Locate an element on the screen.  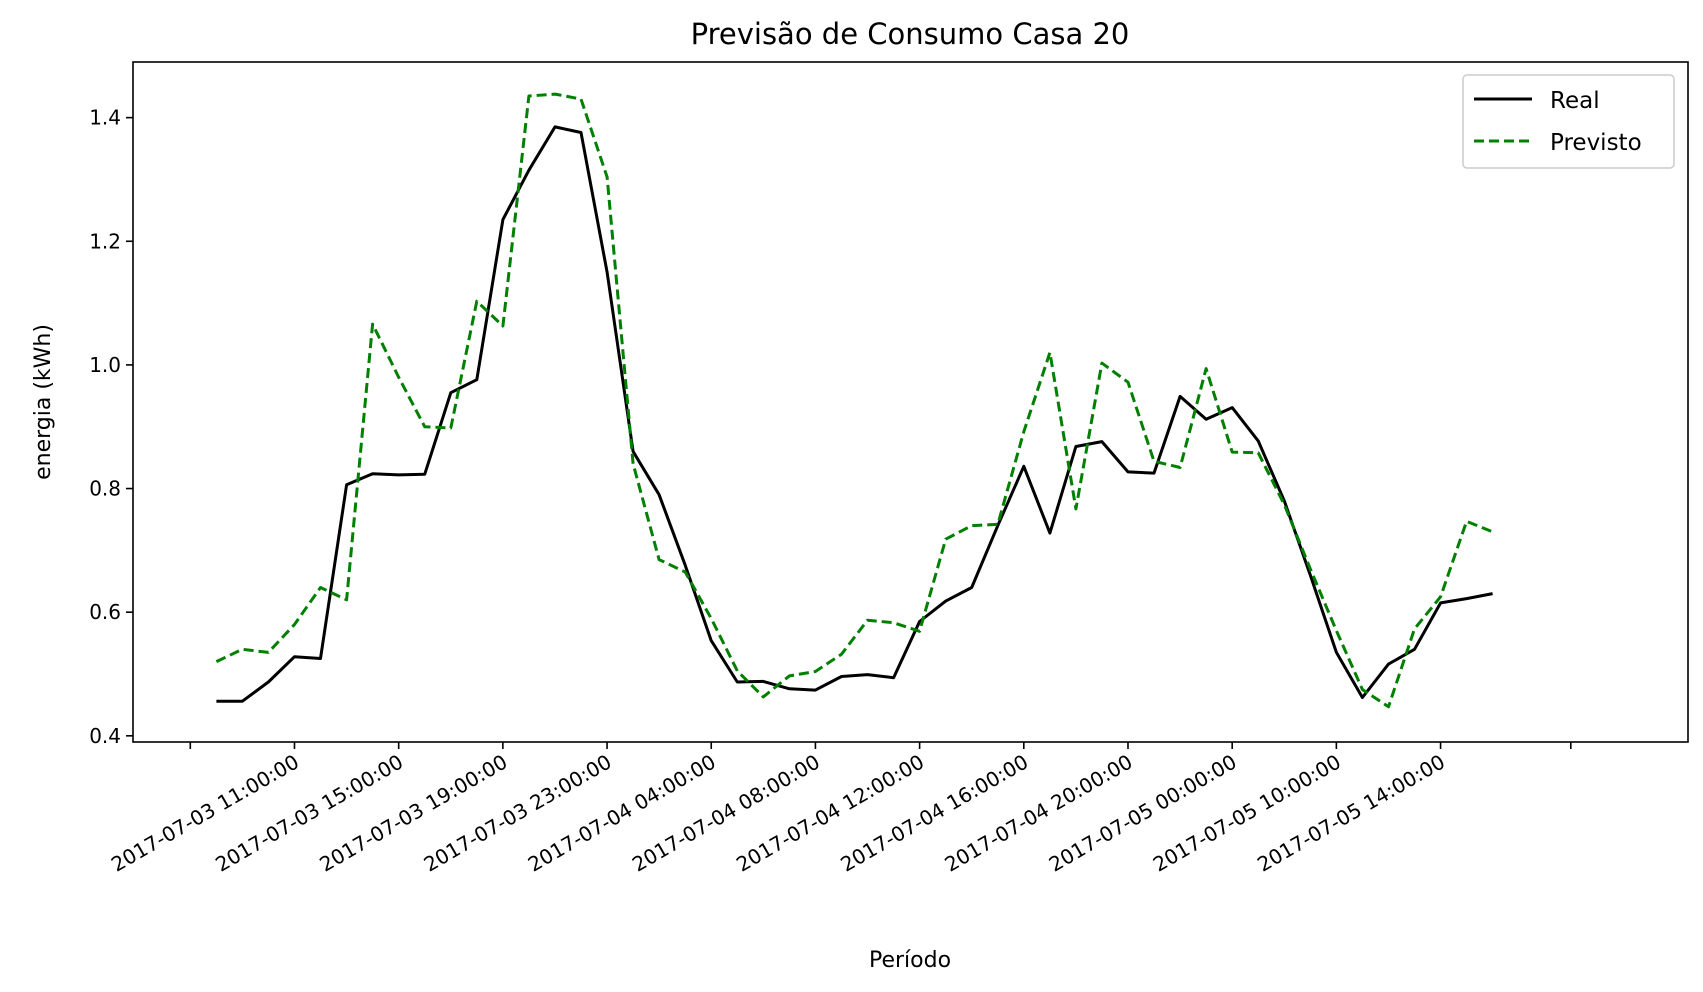
y-tick-label: 1.4 is located at coordinates (105, 118).